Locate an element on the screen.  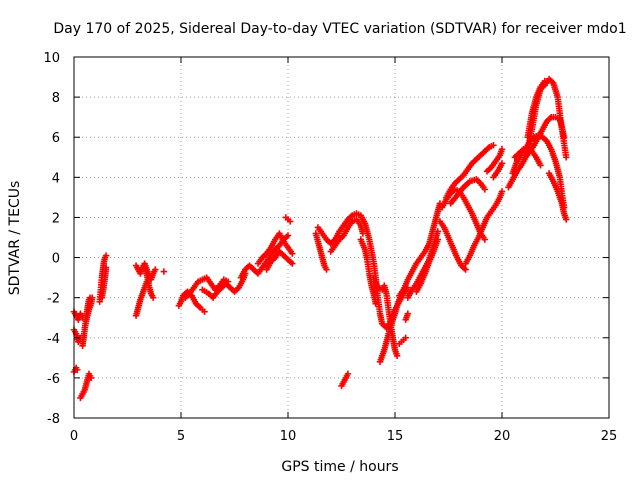
y-tick-label: -2 is located at coordinates (53, 299).